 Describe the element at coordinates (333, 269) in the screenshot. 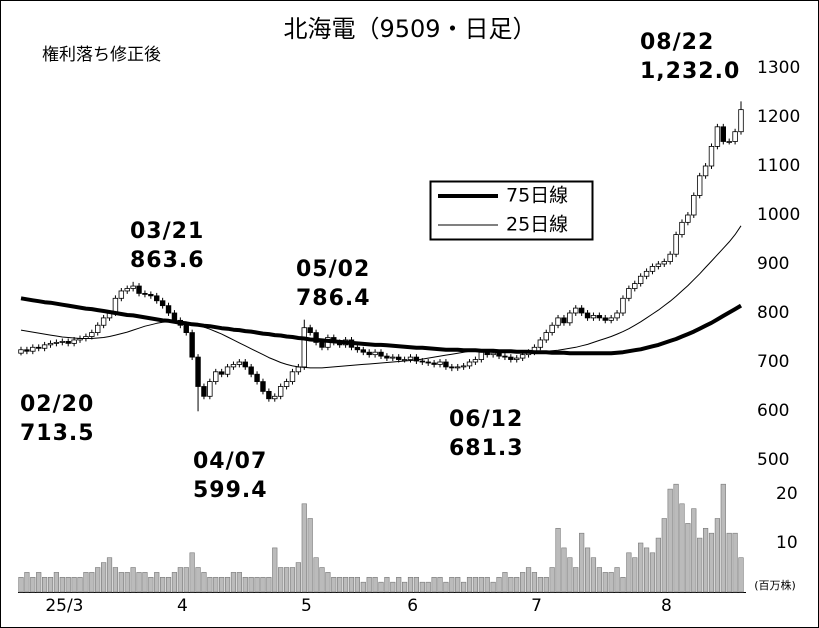

I see `annotation-date: 05/02` at that location.